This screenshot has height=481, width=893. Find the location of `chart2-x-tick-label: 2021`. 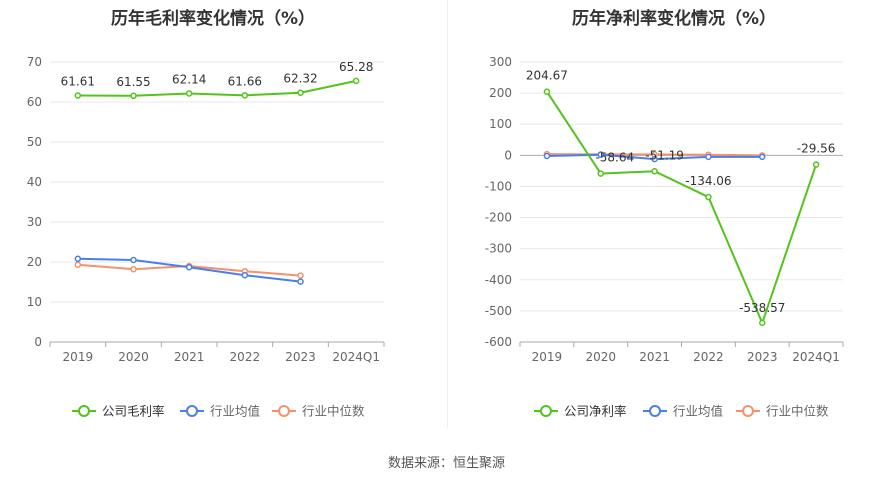

chart2-x-tick-label: 2021 is located at coordinates (654, 357).